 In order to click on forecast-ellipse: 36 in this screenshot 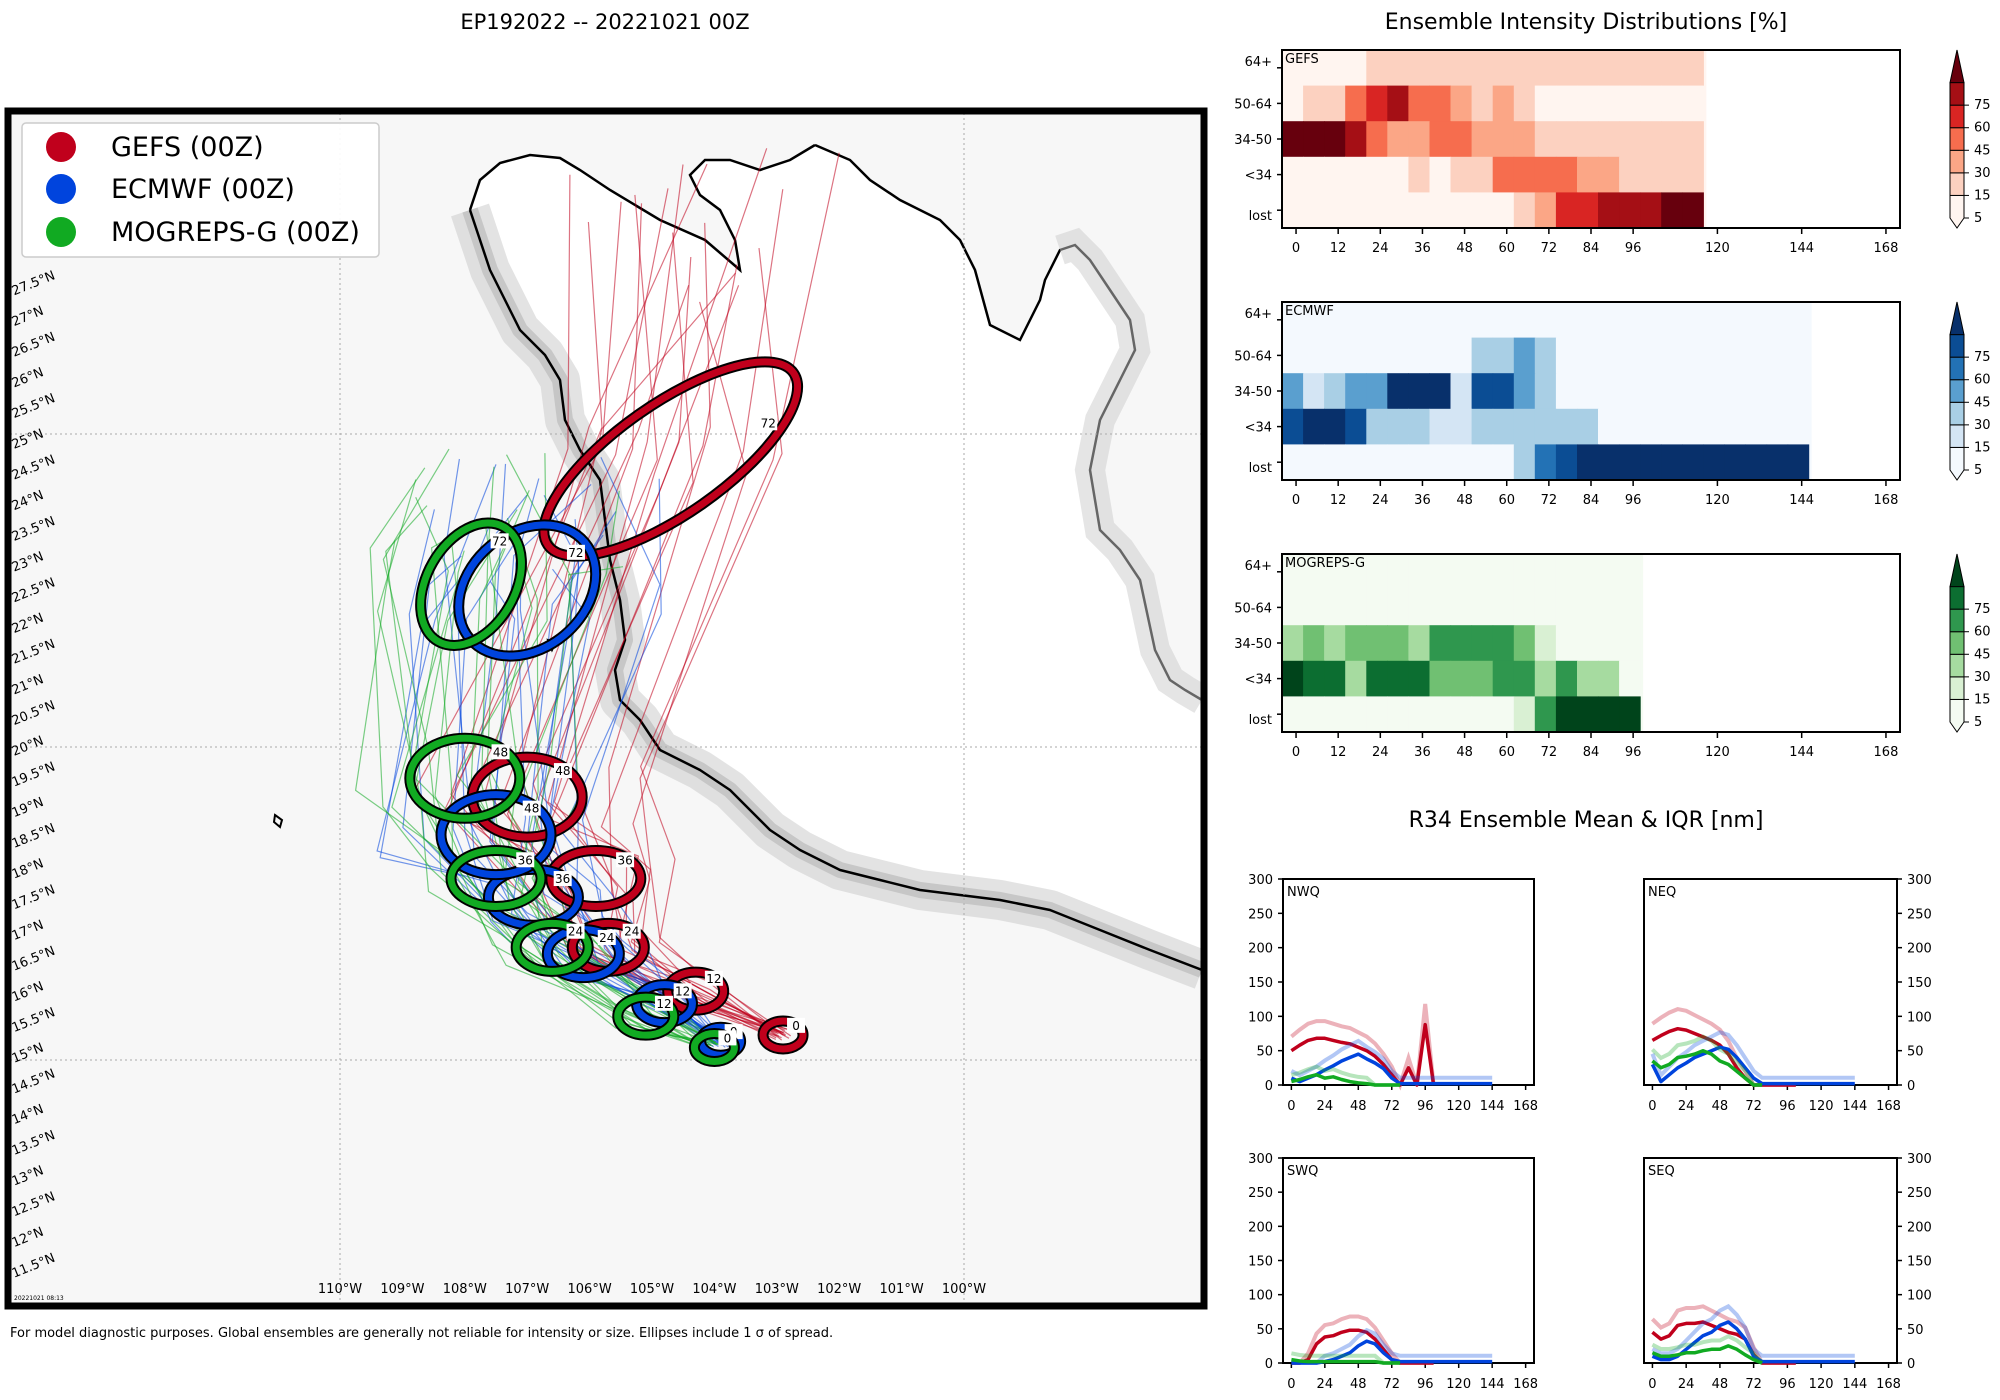, I will do `click(496, 878)`.